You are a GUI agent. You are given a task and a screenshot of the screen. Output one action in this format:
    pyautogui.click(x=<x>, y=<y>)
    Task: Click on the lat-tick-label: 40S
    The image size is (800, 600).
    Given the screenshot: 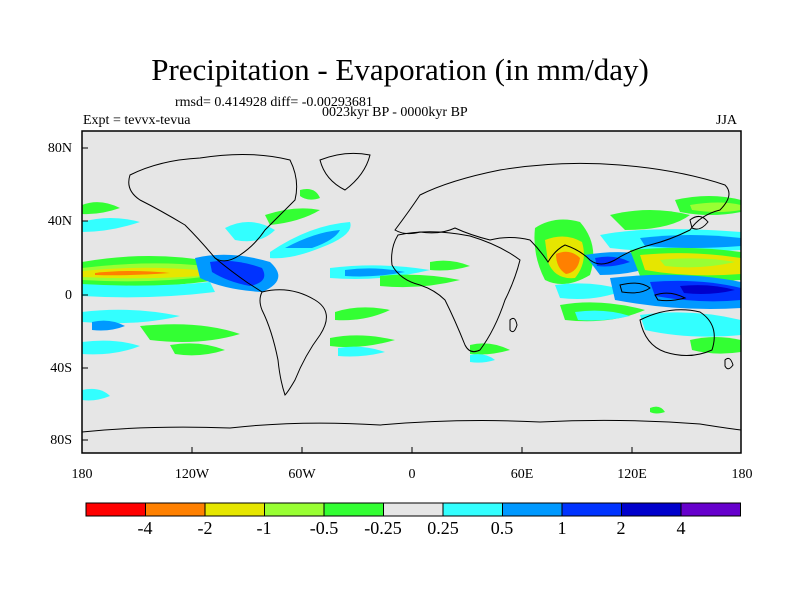 What is the action you would take?
    pyautogui.click(x=61, y=368)
    